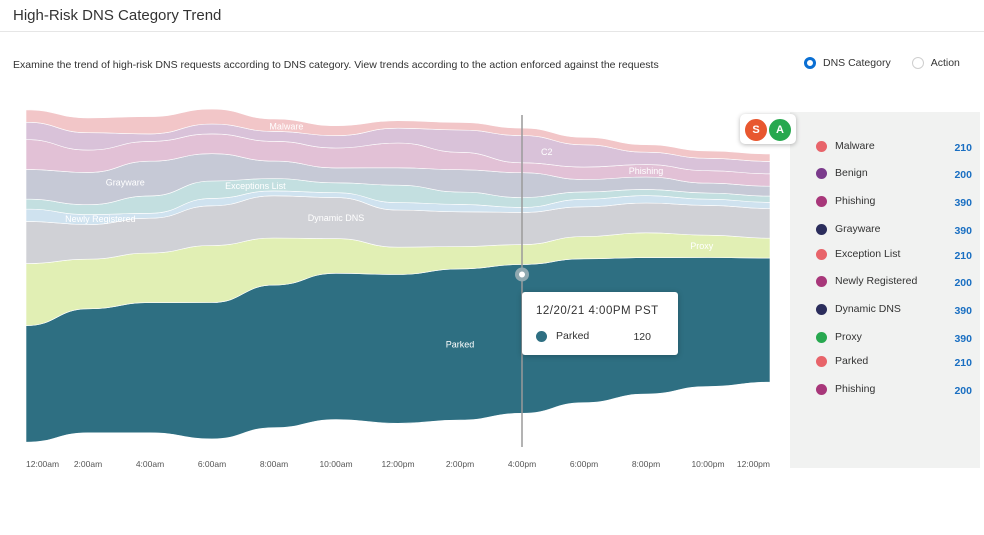 The image size is (984, 535). I want to click on legend-item-exception-list: Exception List 210, so click(894, 255).